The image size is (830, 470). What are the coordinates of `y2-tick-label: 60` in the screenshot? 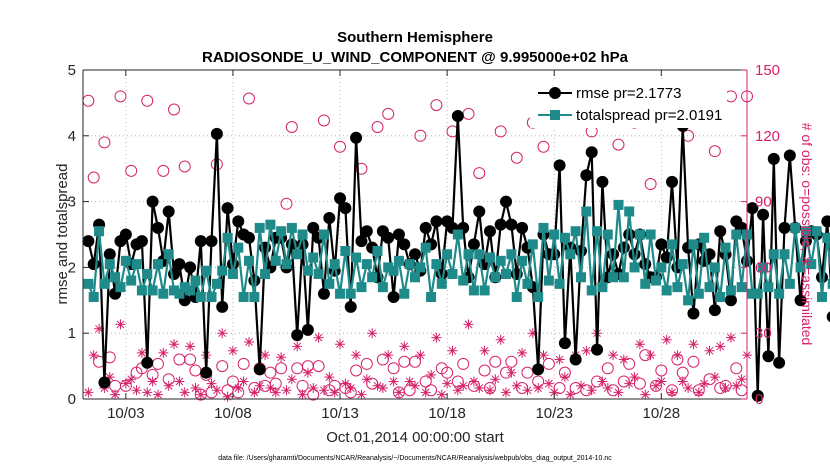 It's located at (763, 267).